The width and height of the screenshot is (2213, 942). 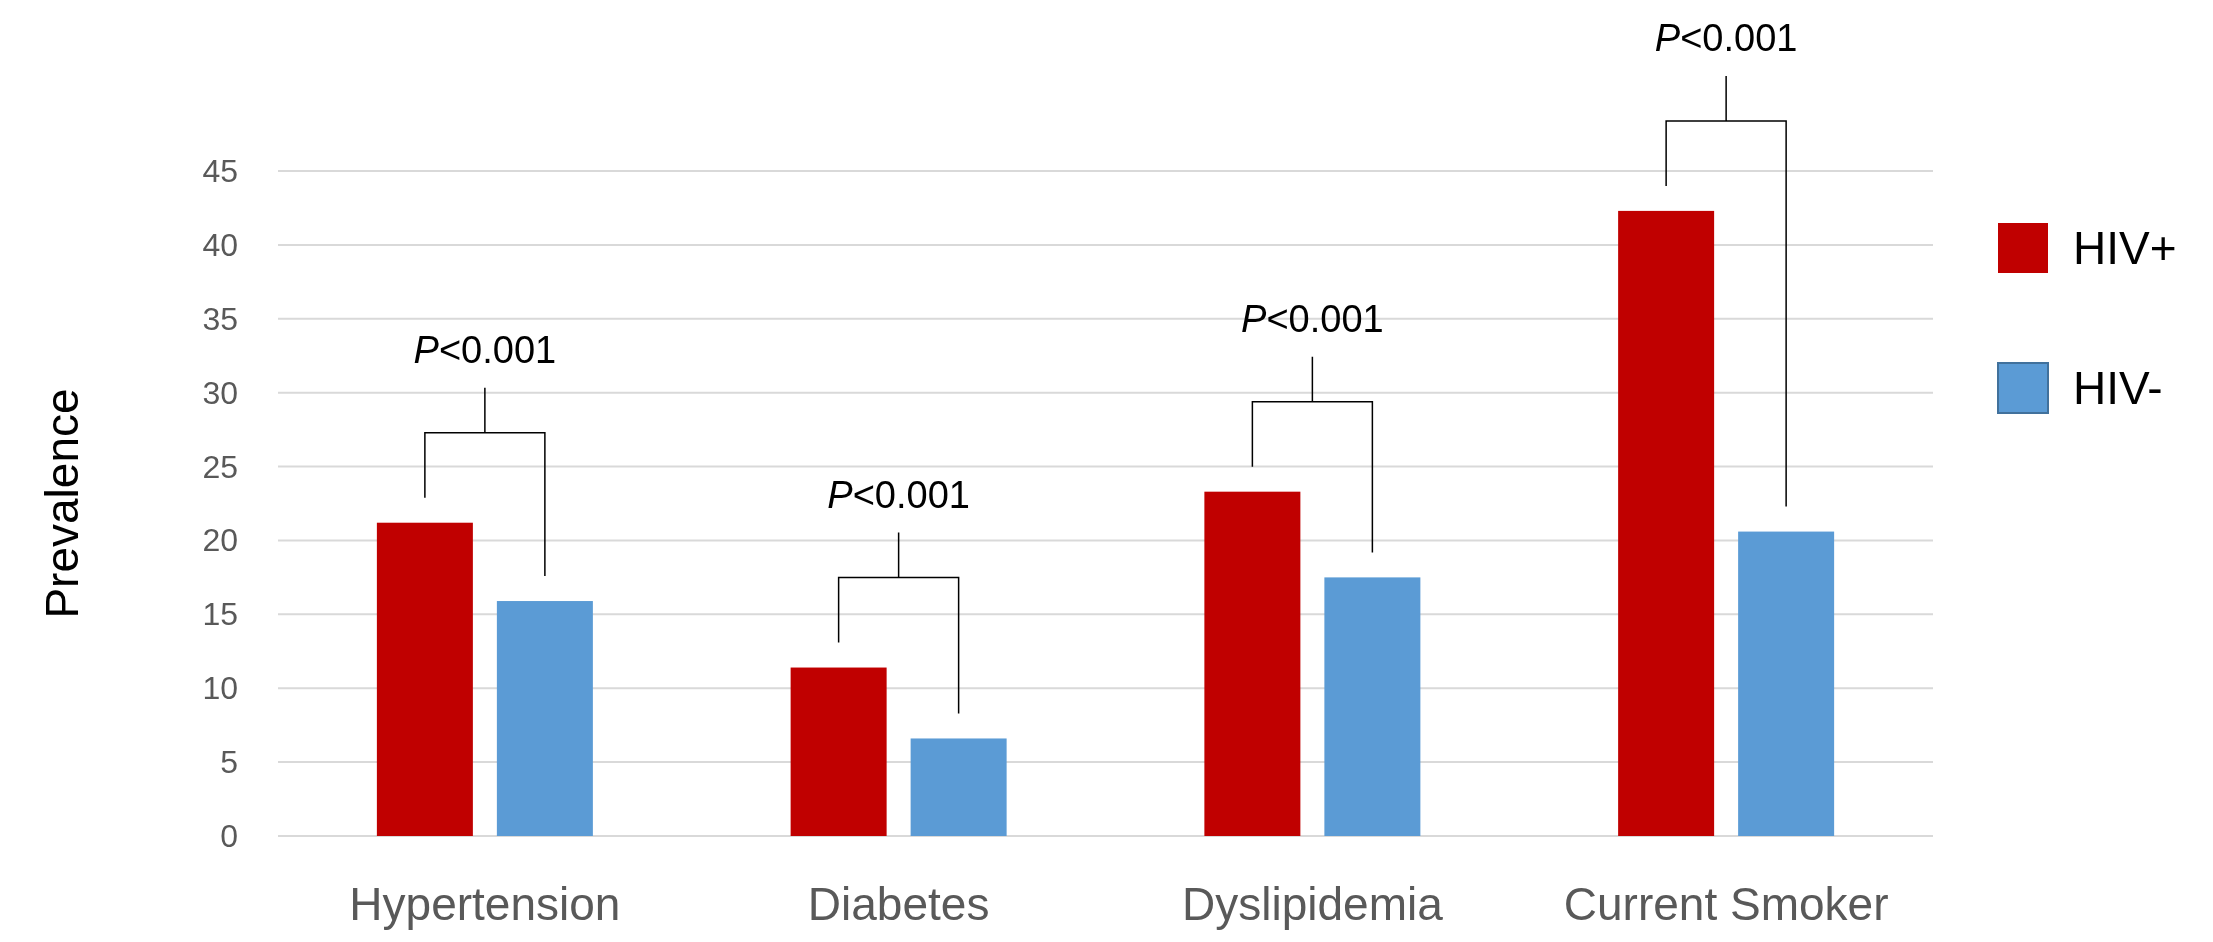 What do you see at coordinates (1726, 37) in the screenshot?
I see `text: P<0.001` at bounding box center [1726, 37].